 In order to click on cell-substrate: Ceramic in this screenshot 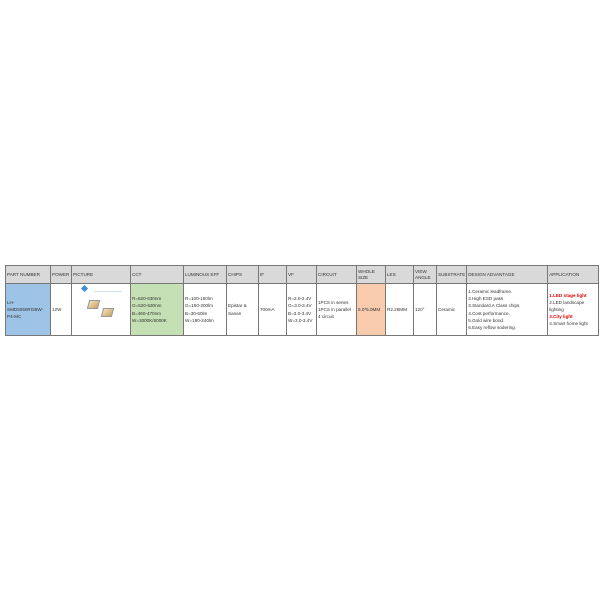, I will do `click(451, 309)`.